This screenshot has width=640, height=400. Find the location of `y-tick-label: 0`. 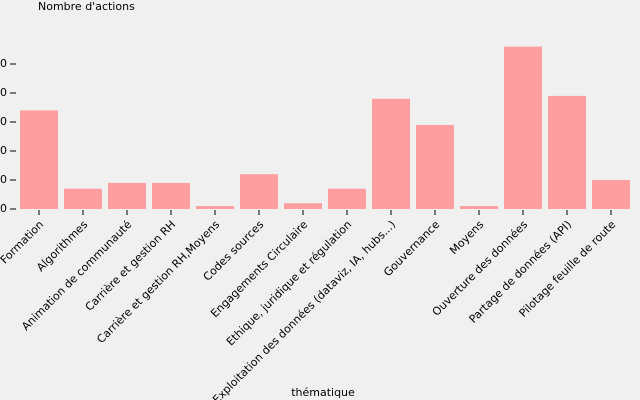

y-tick-label: 0 is located at coordinates (3, 208).